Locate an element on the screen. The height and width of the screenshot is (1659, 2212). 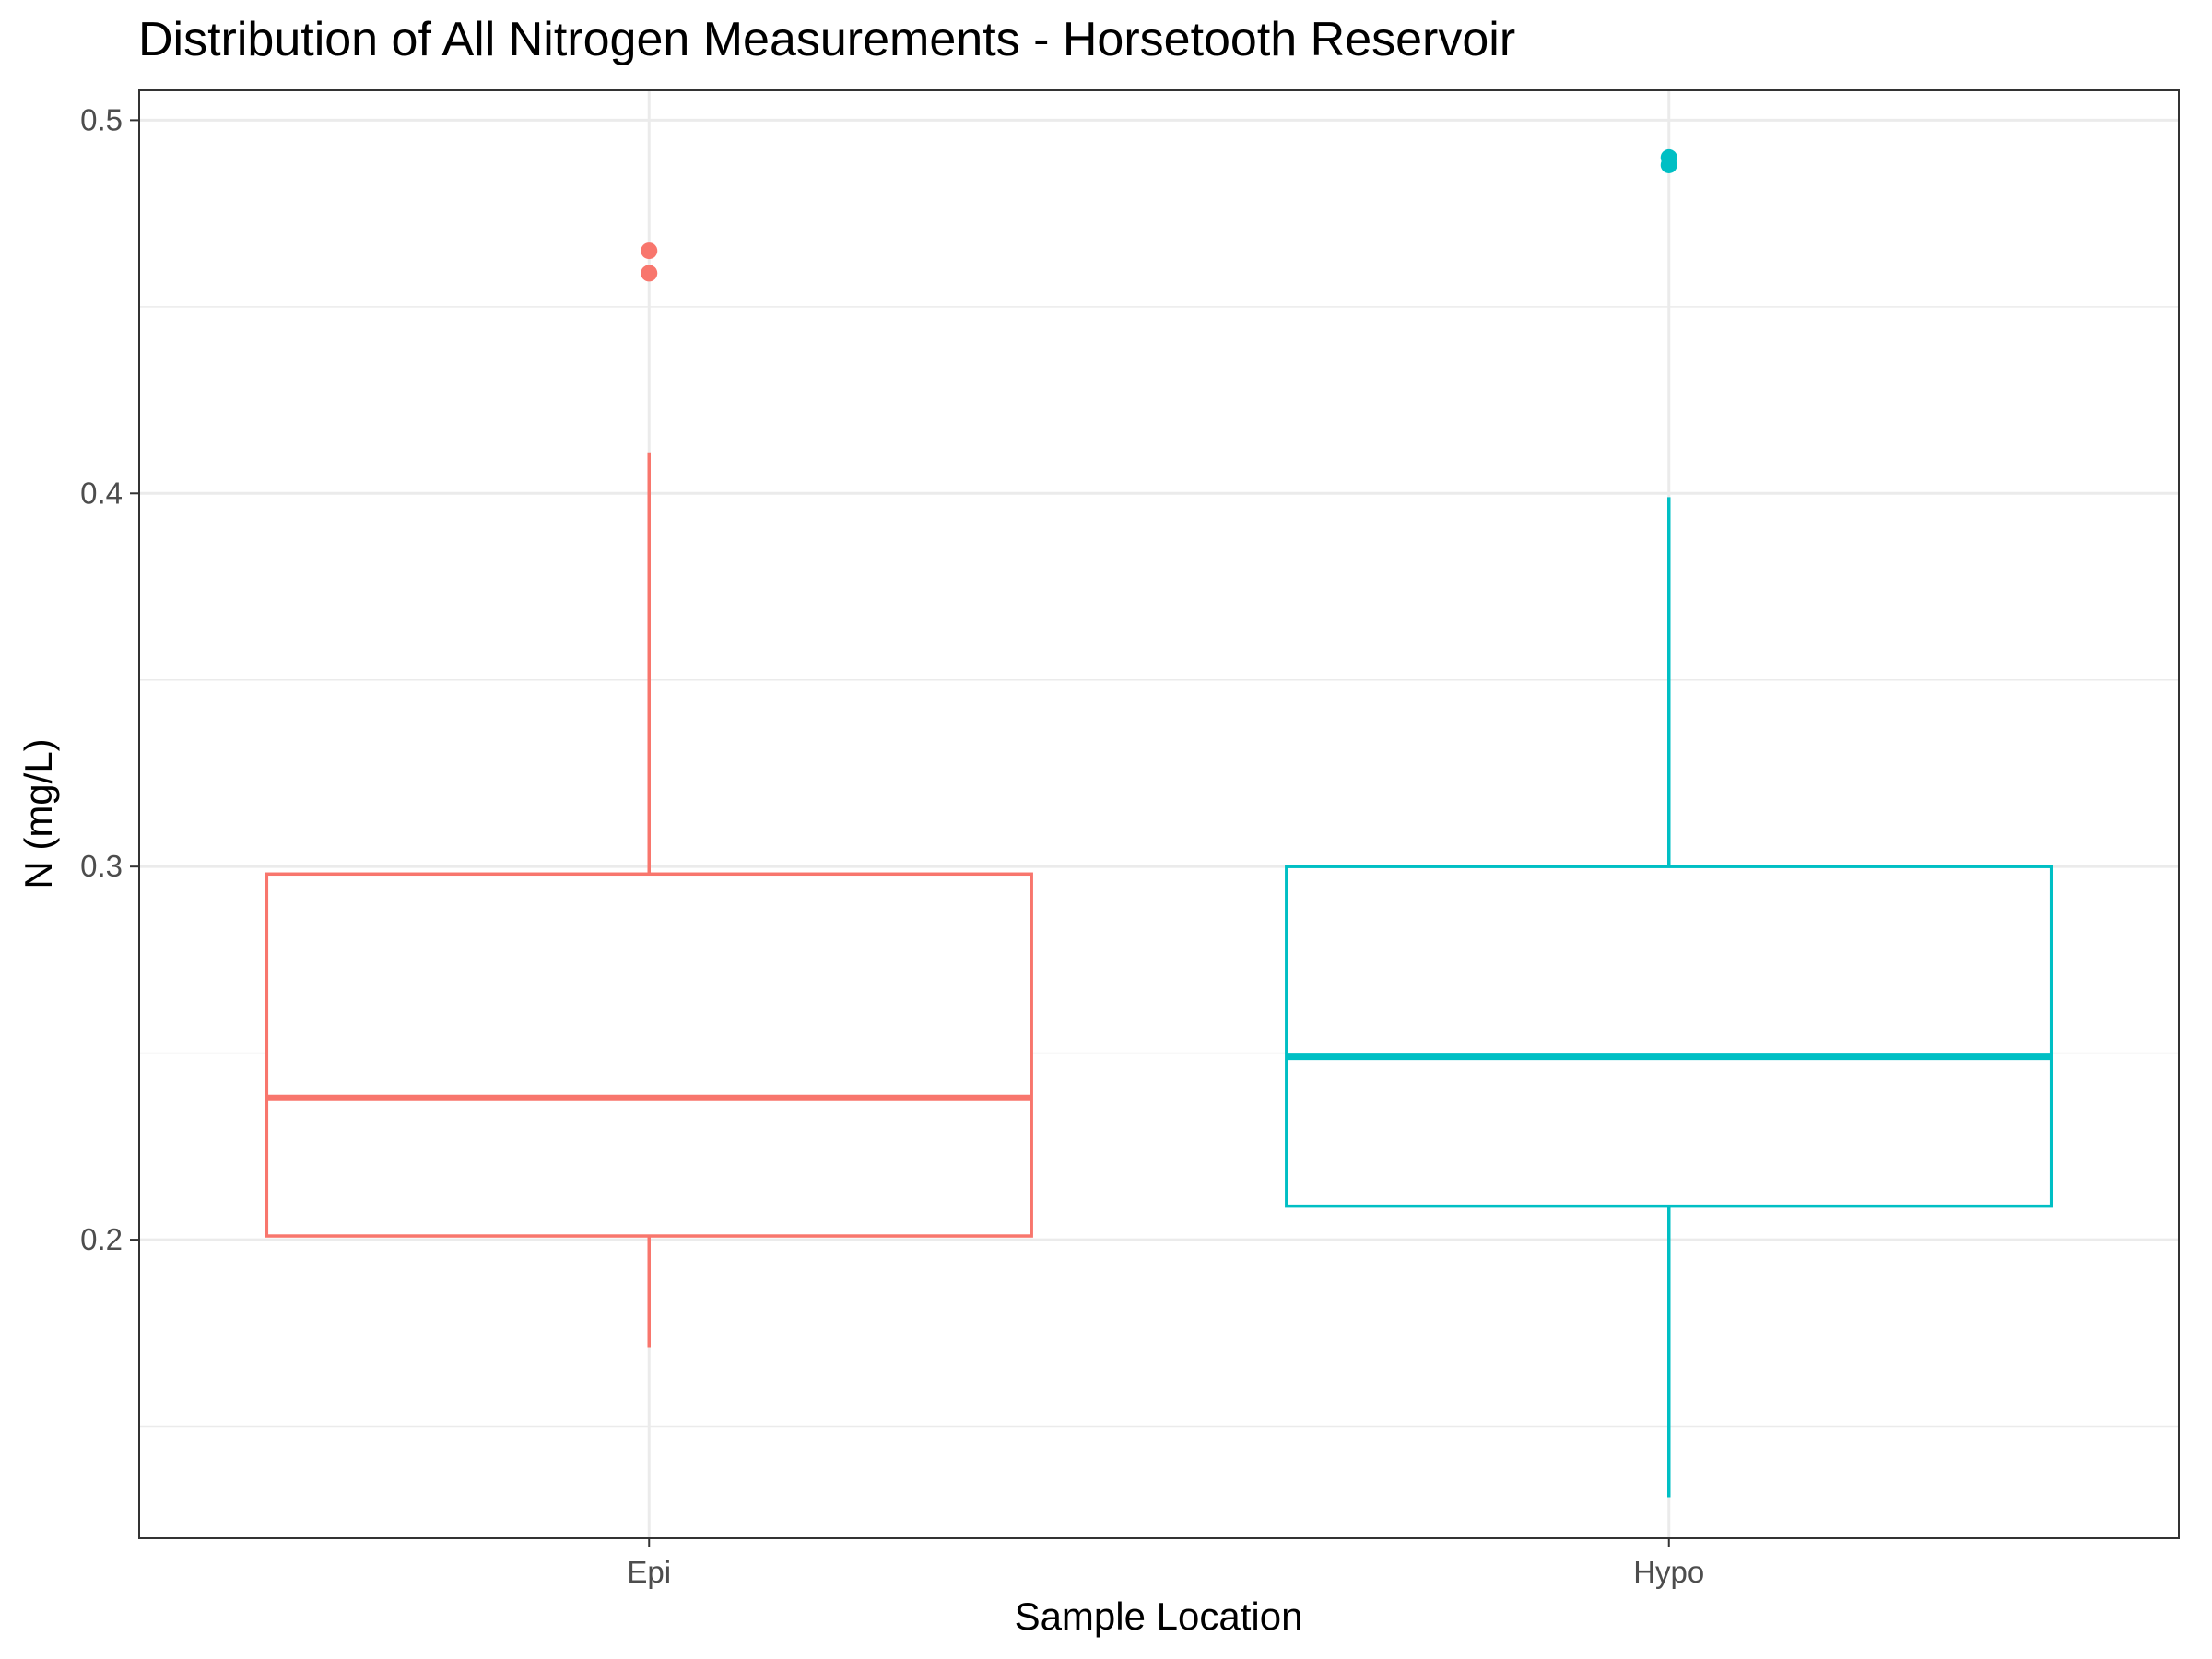
y-tick-label: 0.2 is located at coordinates (101, 1239).